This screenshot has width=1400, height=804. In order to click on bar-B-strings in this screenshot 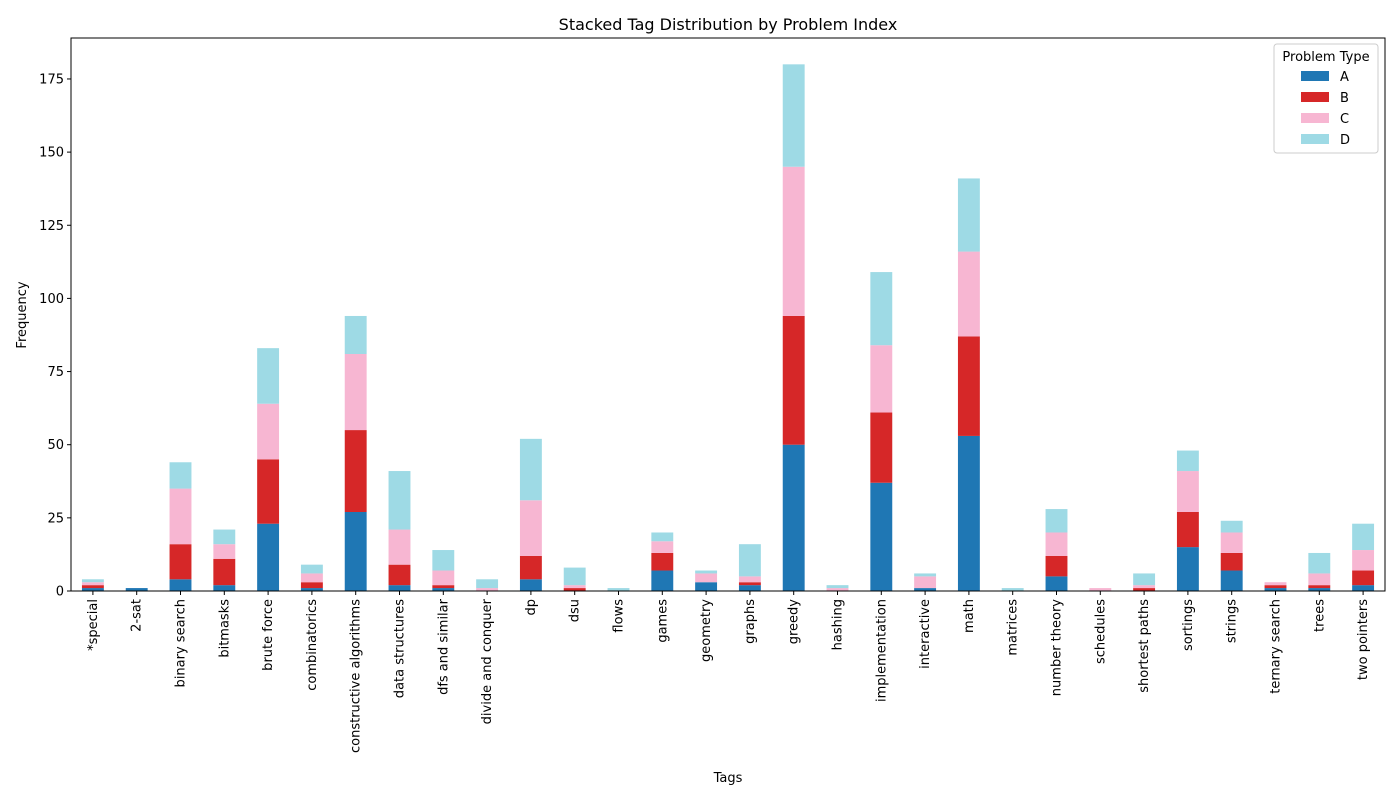, I will do `click(1231, 561)`.